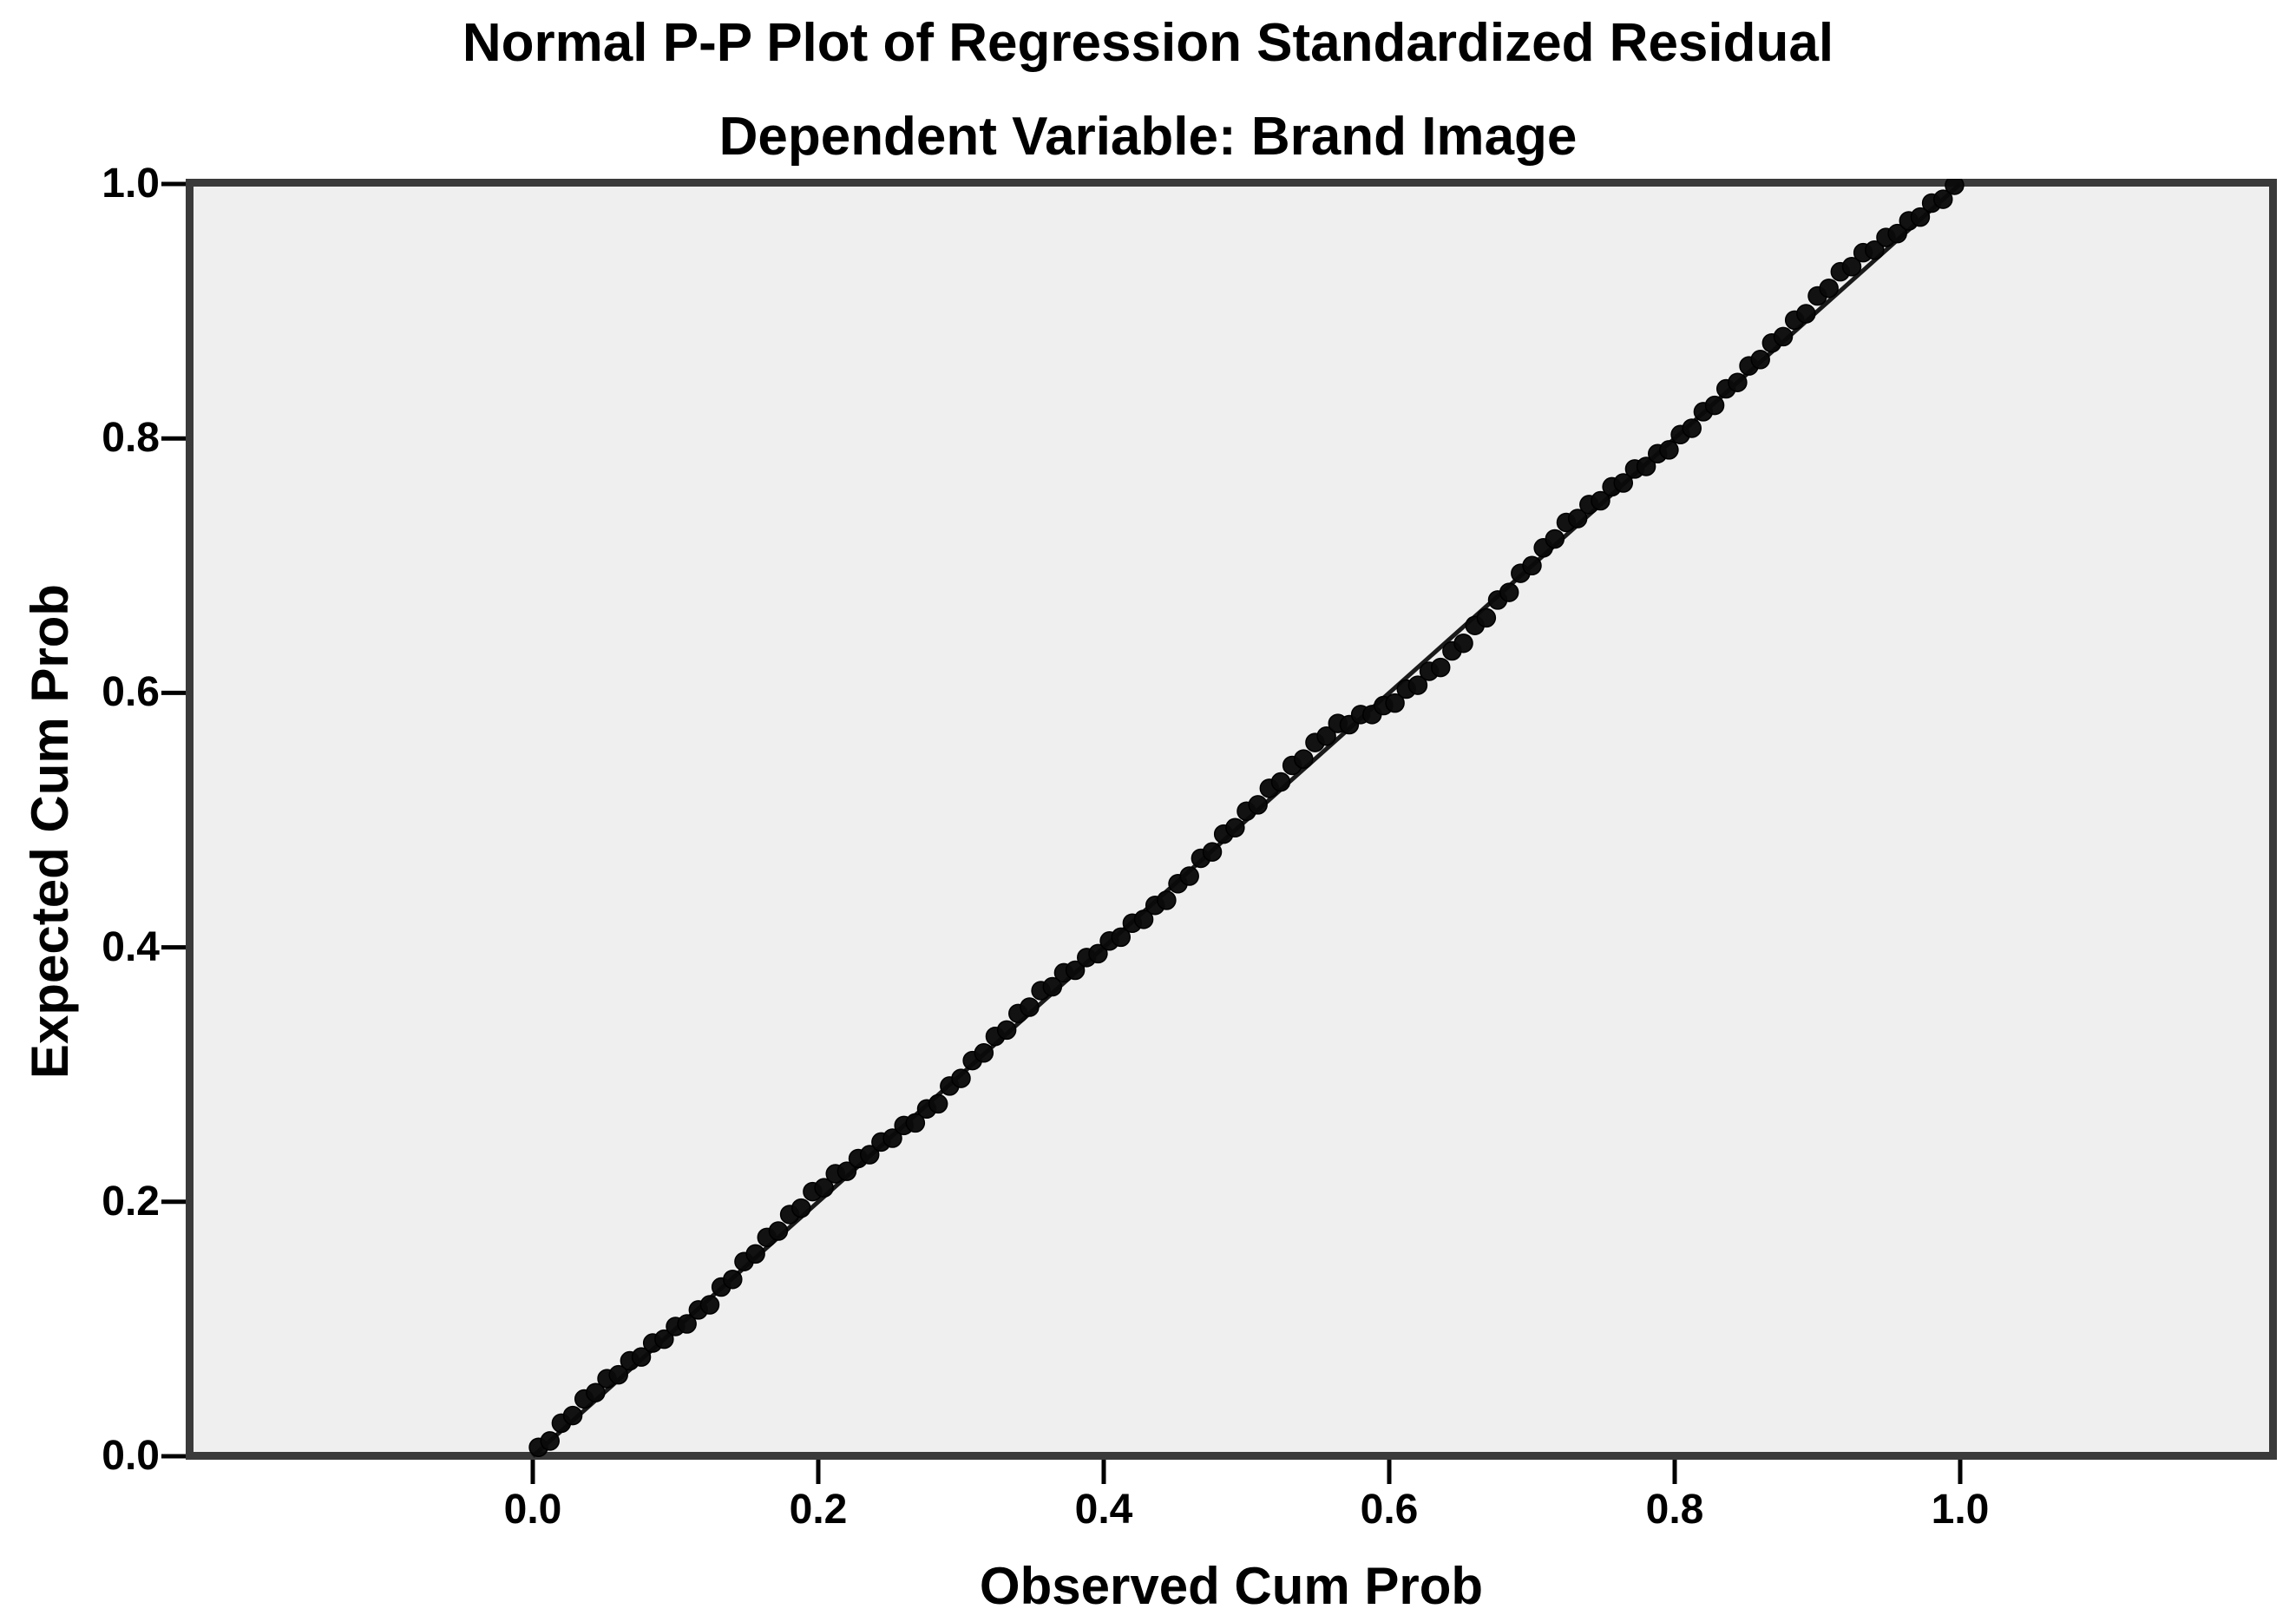 This screenshot has height=1622, width=2296. What do you see at coordinates (1674, 1510) in the screenshot?
I see `x-tick-label: 0.8` at bounding box center [1674, 1510].